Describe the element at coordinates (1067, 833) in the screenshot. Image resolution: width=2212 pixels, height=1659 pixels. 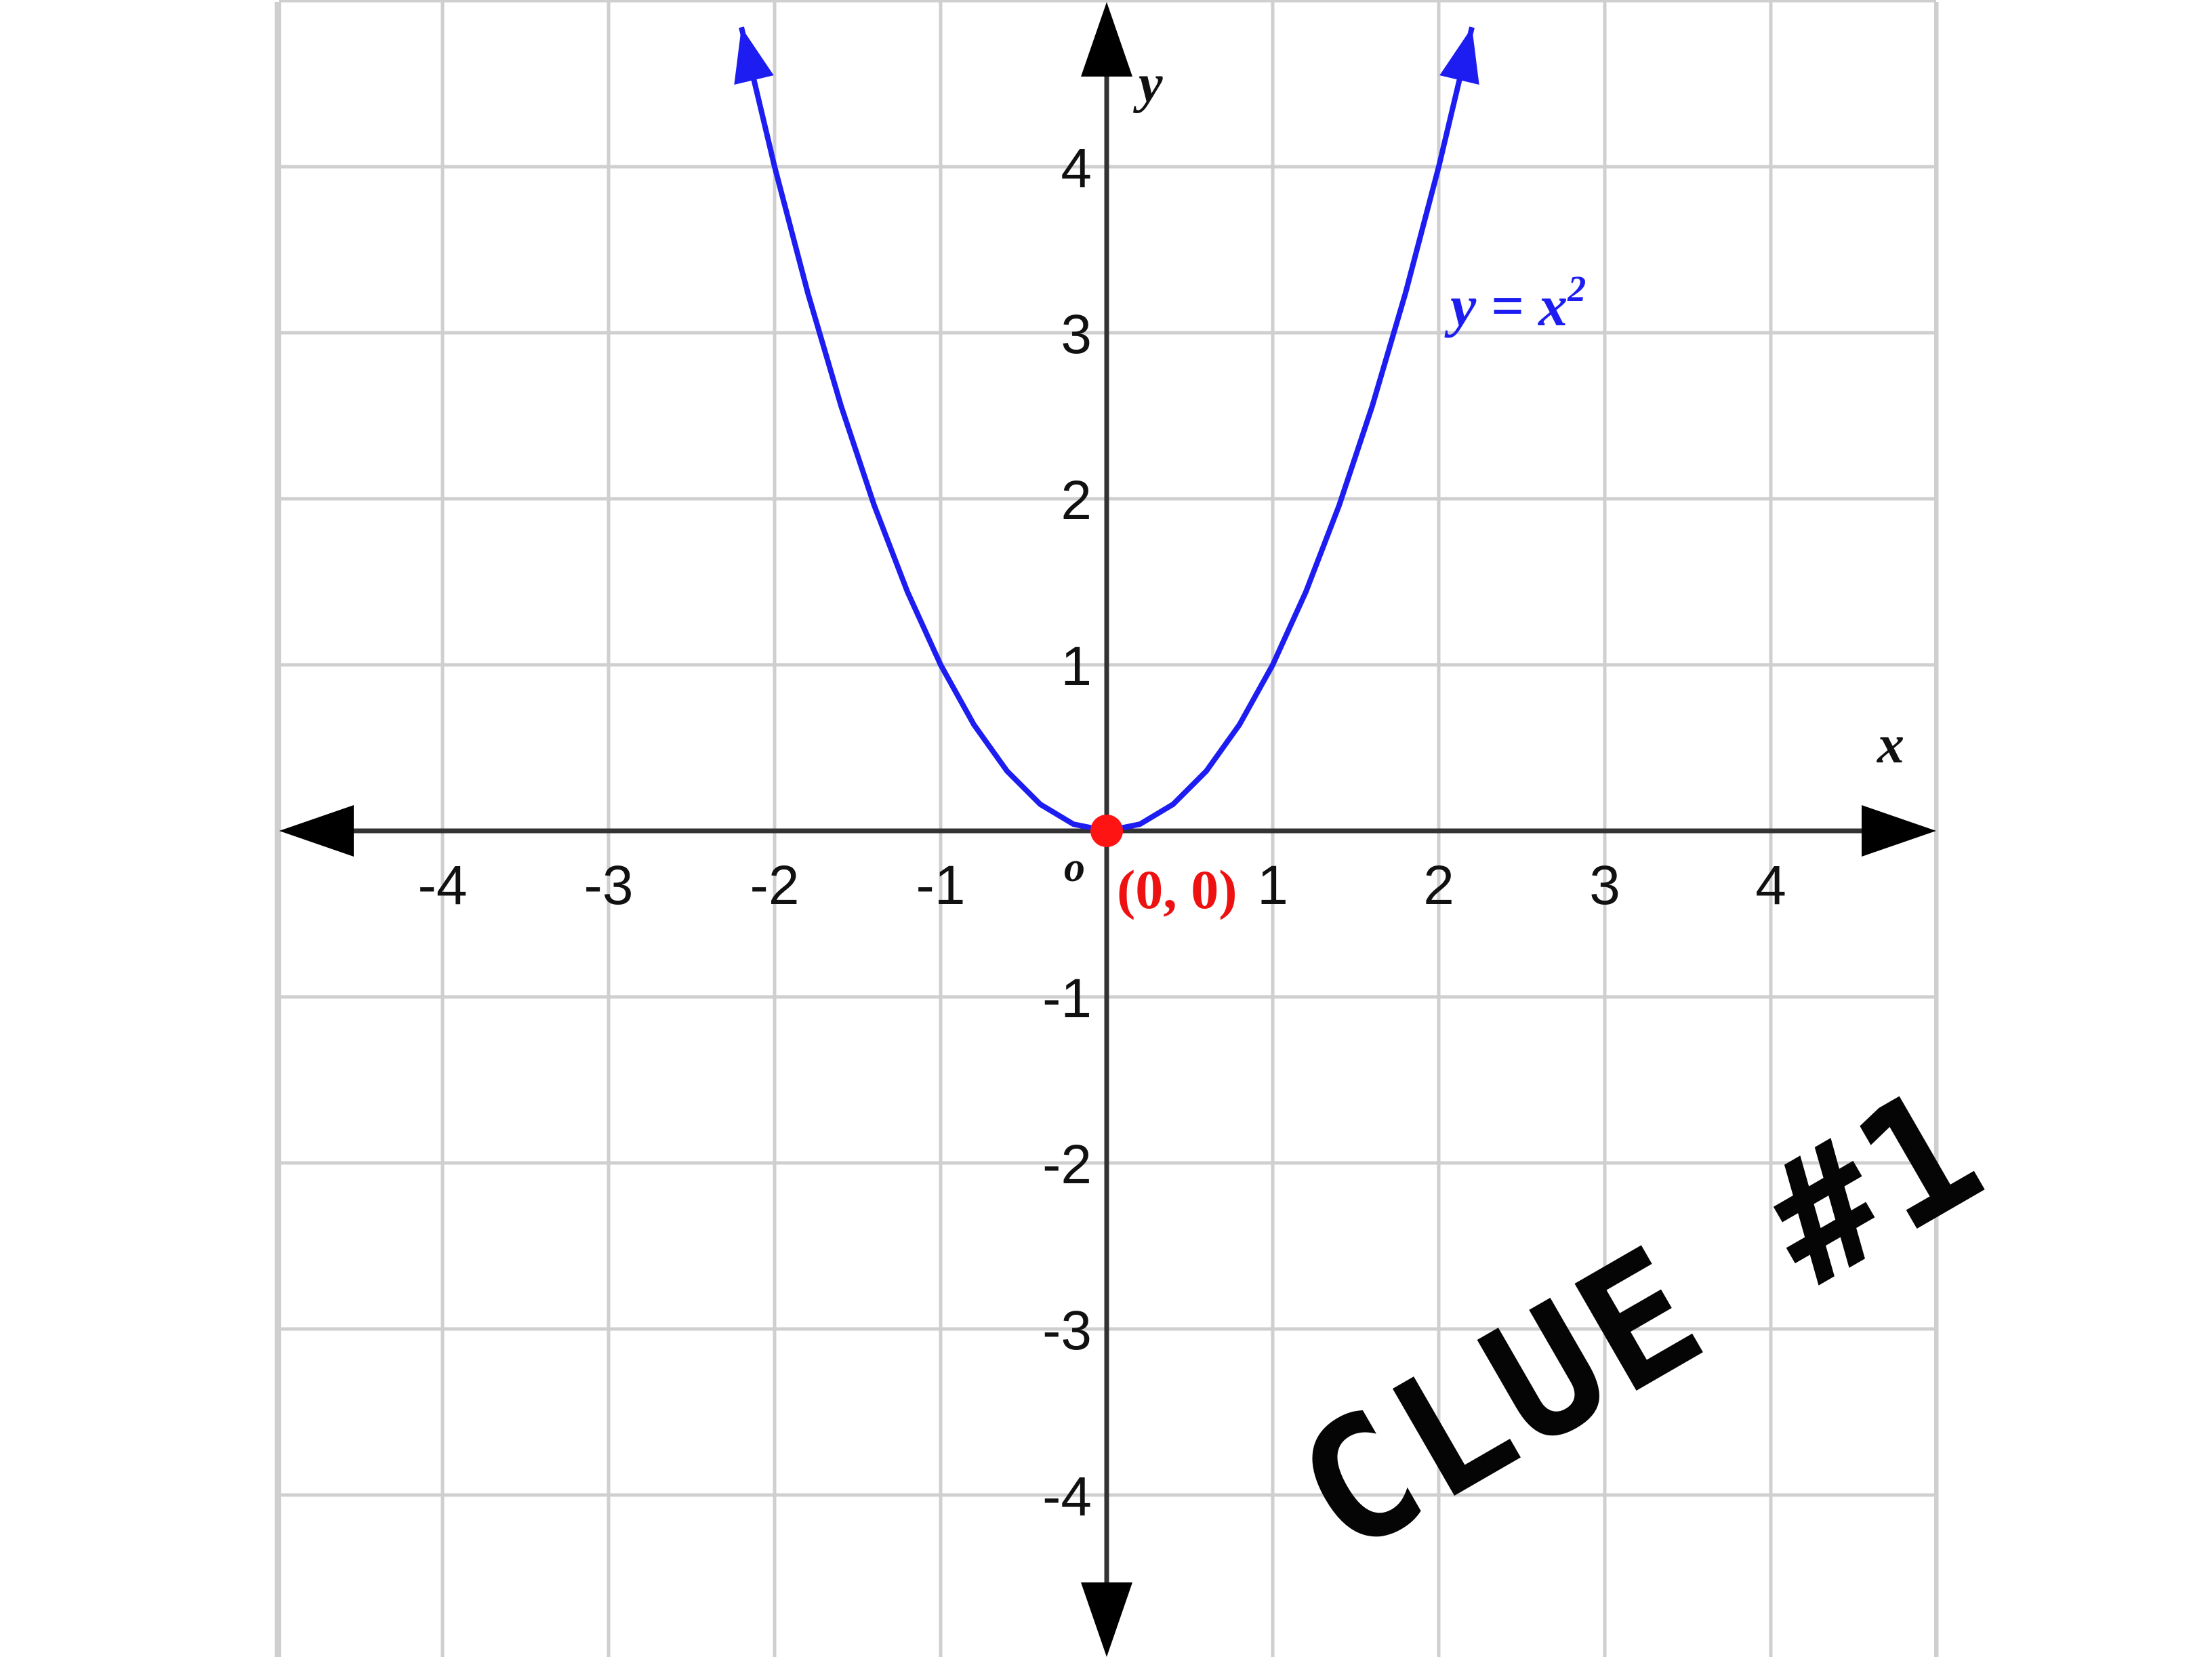
I see `y-tick-labels: -4 -3 -2 -1 1 2 3 4` at that location.